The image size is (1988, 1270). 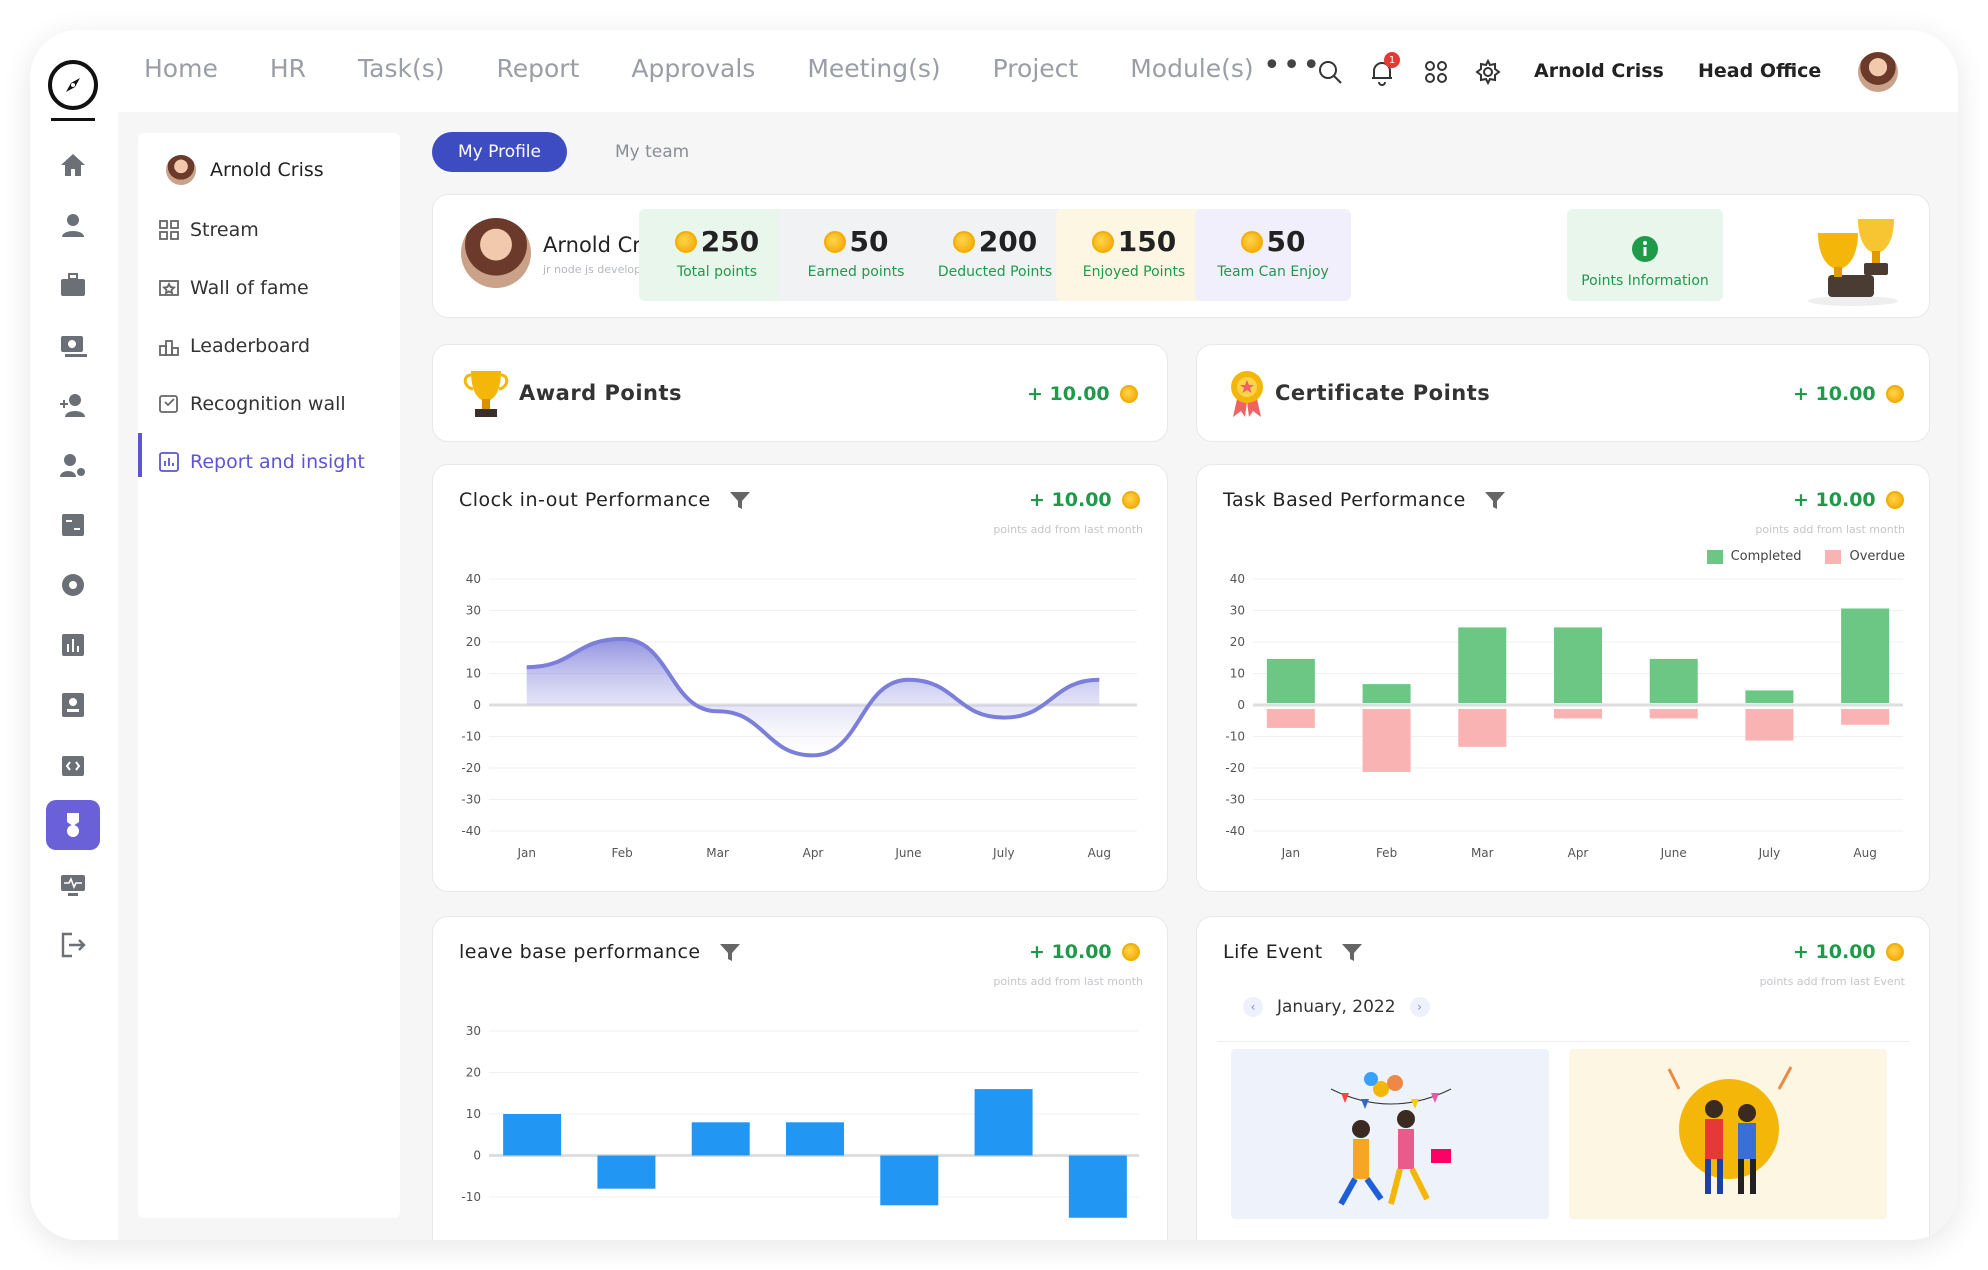 What do you see at coordinates (471, 768) in the screenshot?
I see `y-tick-label: -20` at bounding box center [471, 768].